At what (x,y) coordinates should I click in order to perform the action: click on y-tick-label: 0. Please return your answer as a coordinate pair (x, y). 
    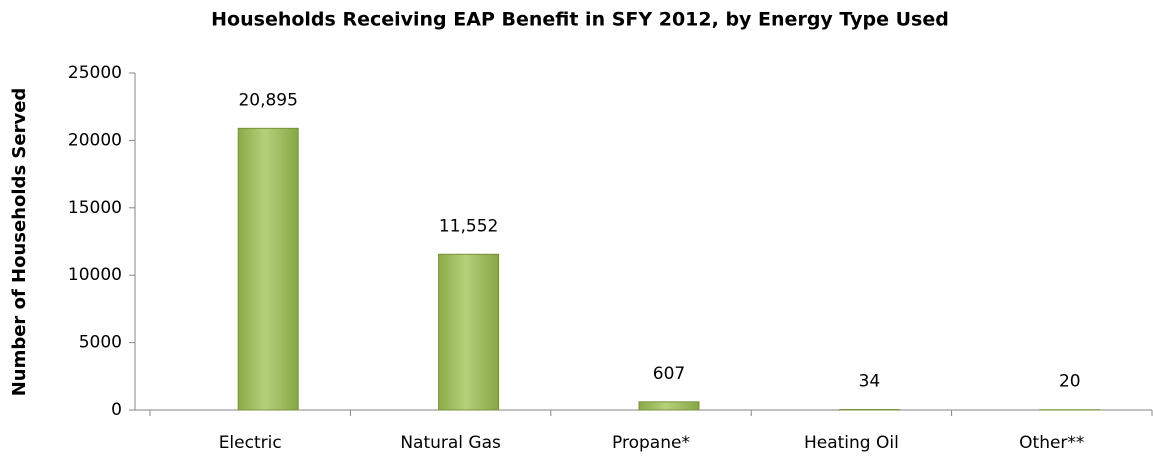
    Looking at the image, I should click on (116, 410).